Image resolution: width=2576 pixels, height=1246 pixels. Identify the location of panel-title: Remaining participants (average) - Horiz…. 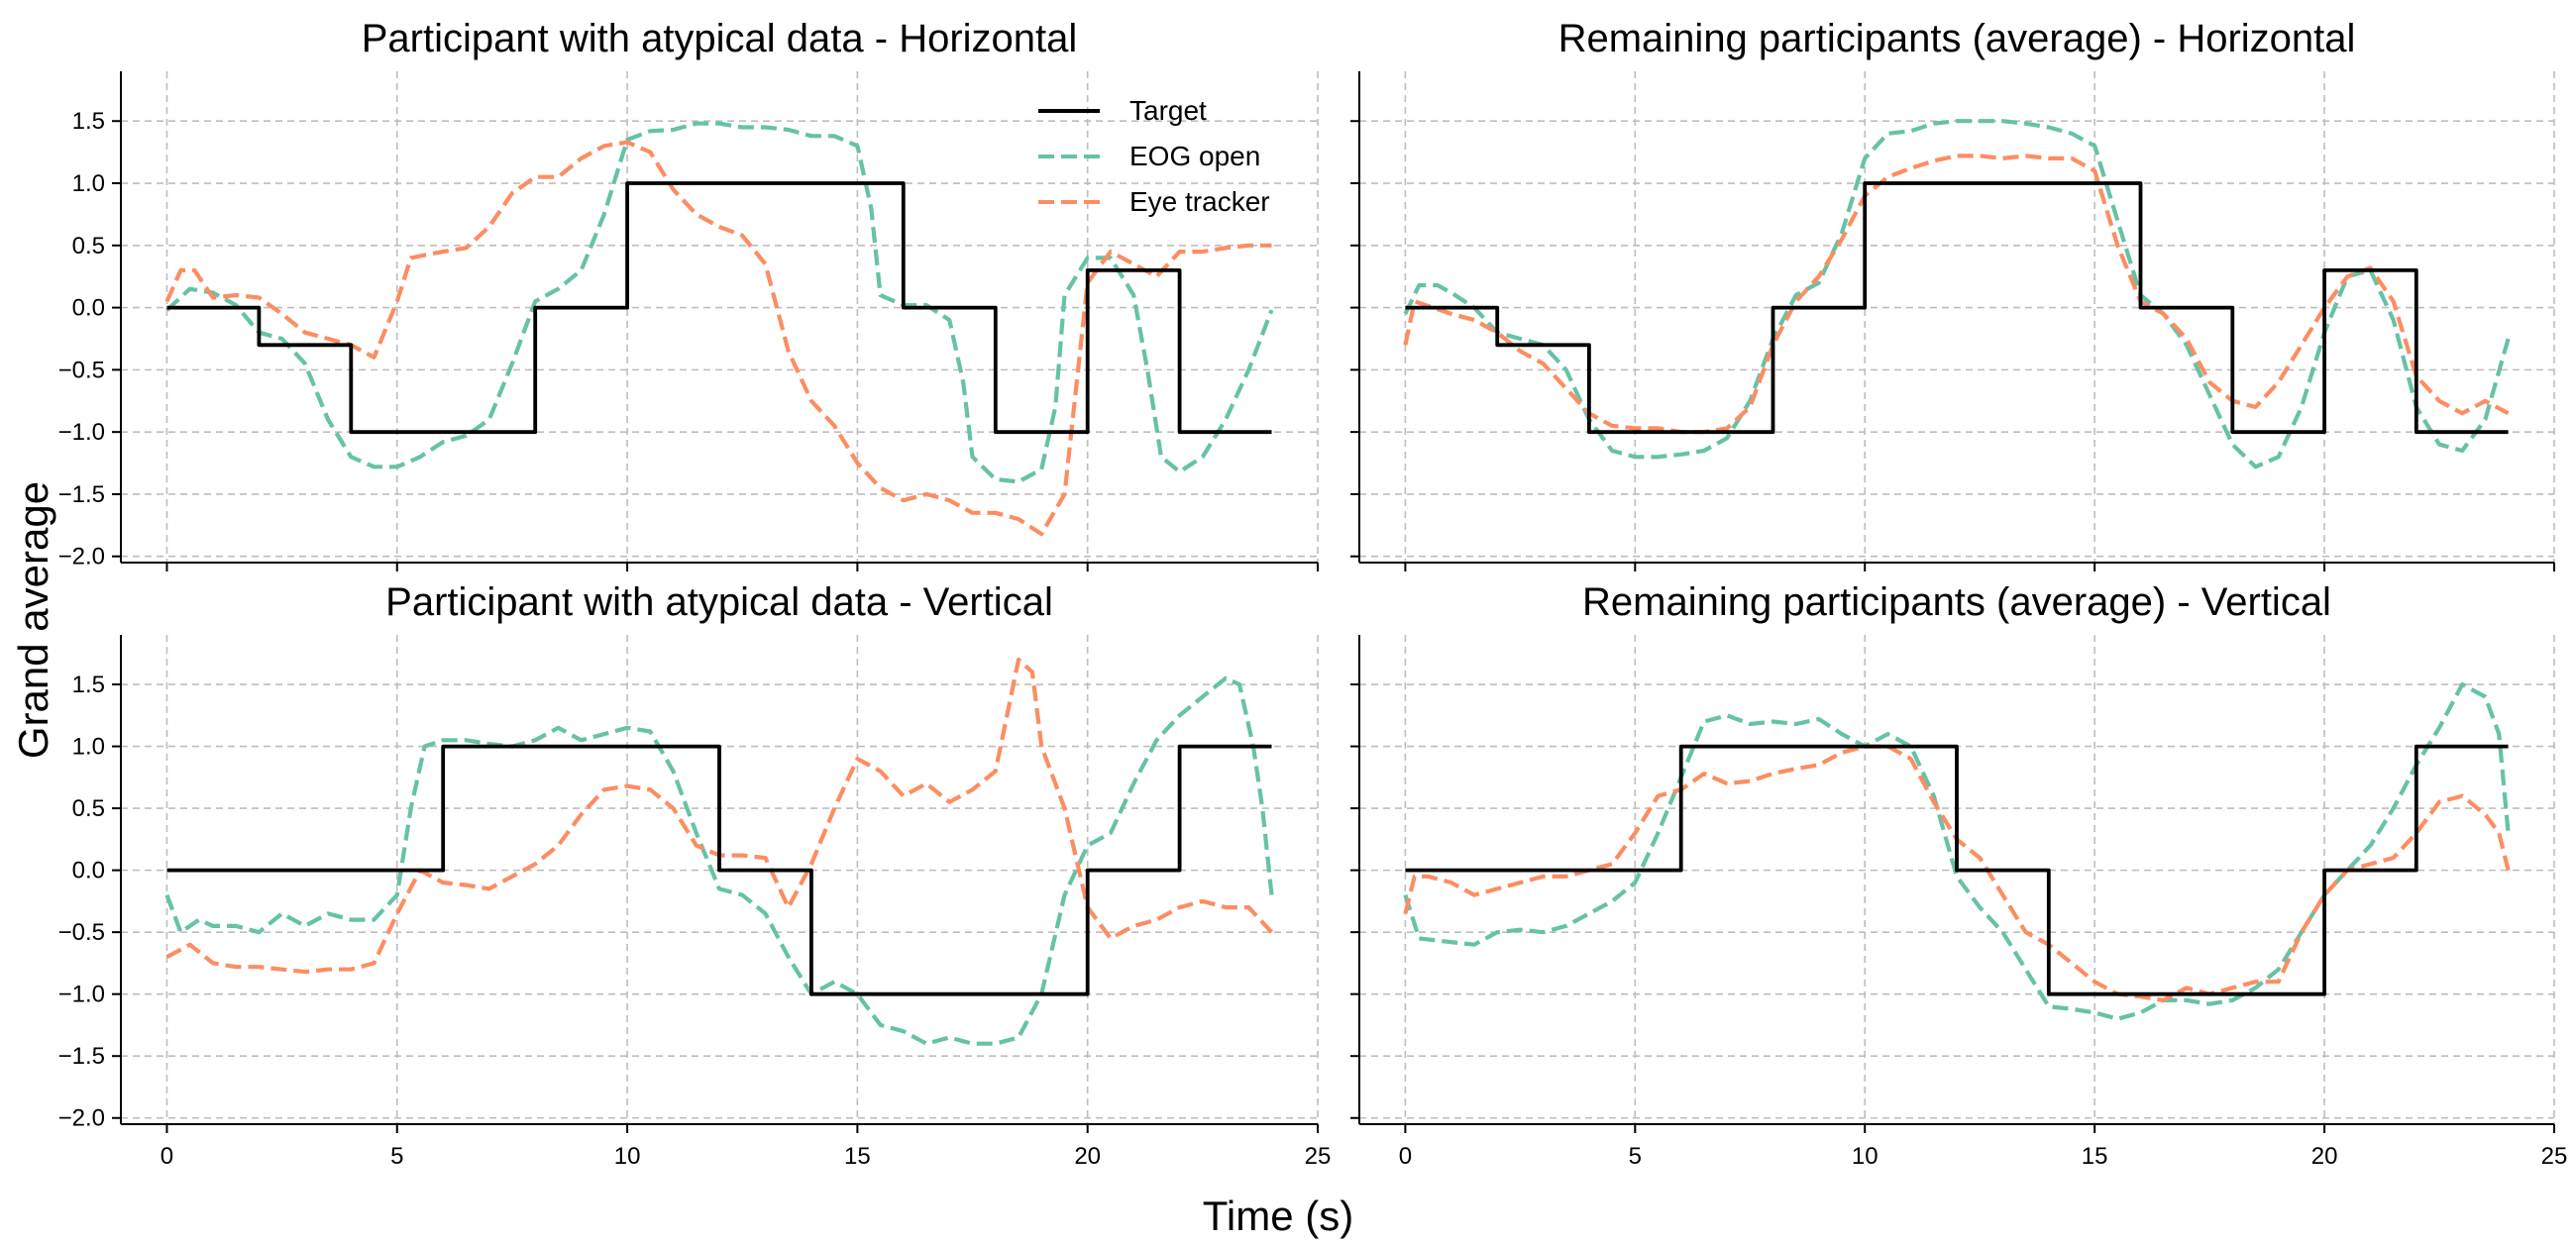
(1957, 38).